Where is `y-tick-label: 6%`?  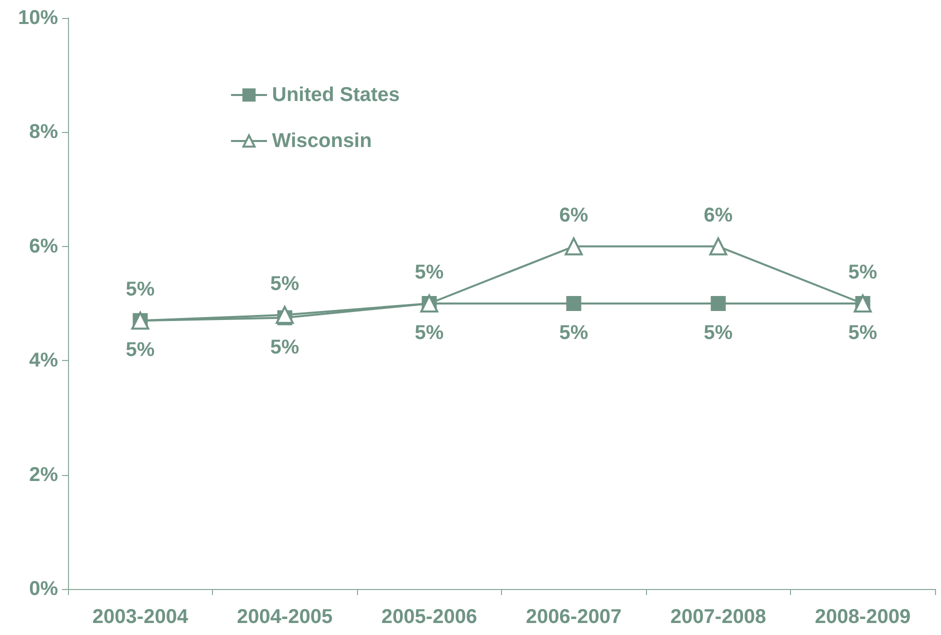
y-tick-label: 6% is located at coordinates (43, 246).